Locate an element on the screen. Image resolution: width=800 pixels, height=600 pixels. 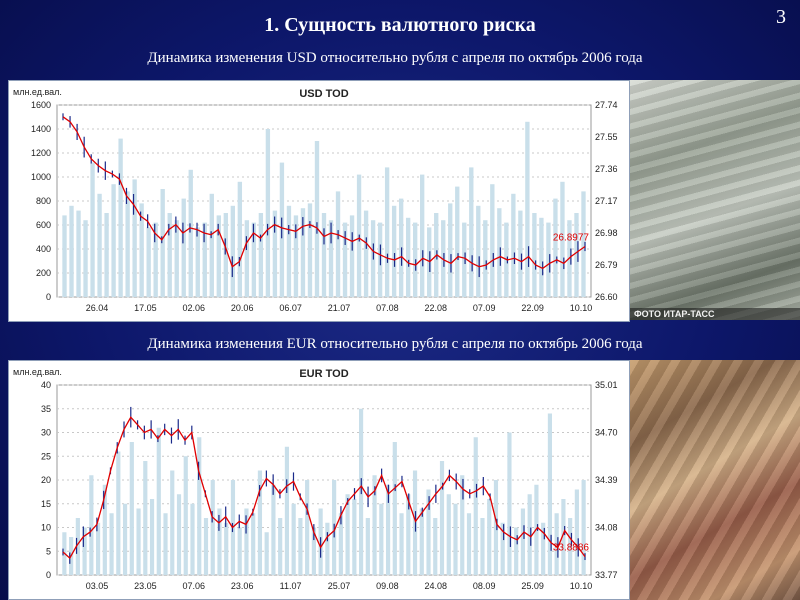
slide-title: 1. Сущность валютного риска is located at coordinates (400, 25).